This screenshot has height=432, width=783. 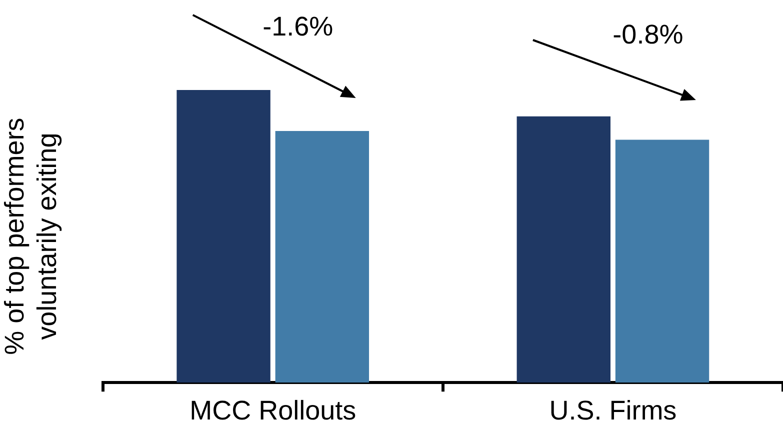 I want to click on text: -1.6%, so click(x=298, y=26).